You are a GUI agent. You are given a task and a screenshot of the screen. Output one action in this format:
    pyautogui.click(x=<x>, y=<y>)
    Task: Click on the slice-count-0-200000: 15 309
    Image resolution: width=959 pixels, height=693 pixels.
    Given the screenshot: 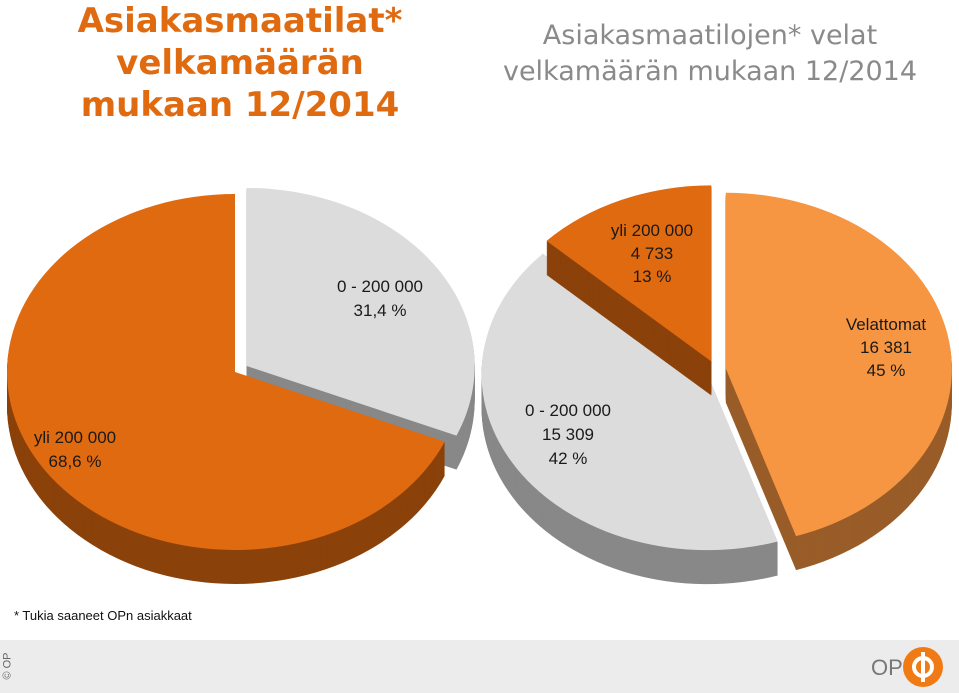 What is the action you would take?
    pyautogui.click(x=568, y=434)
    